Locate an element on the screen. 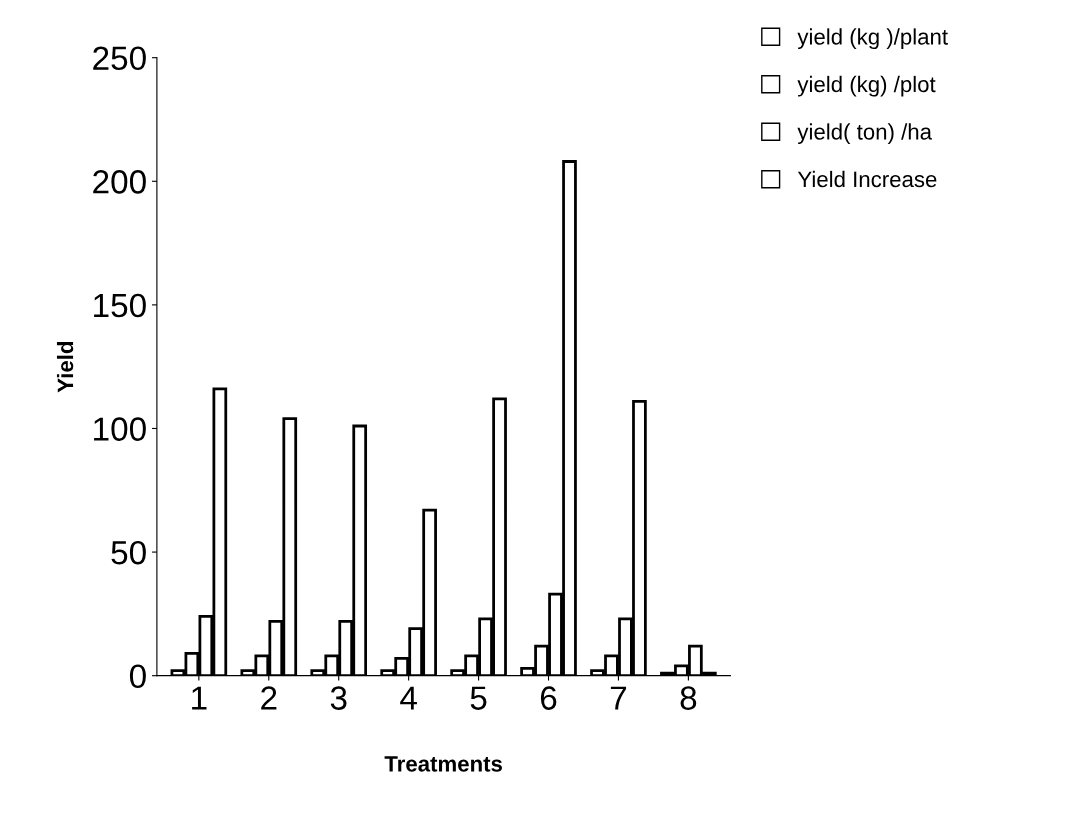  x-tick-label: 1 is located at coordinates (199, 698).